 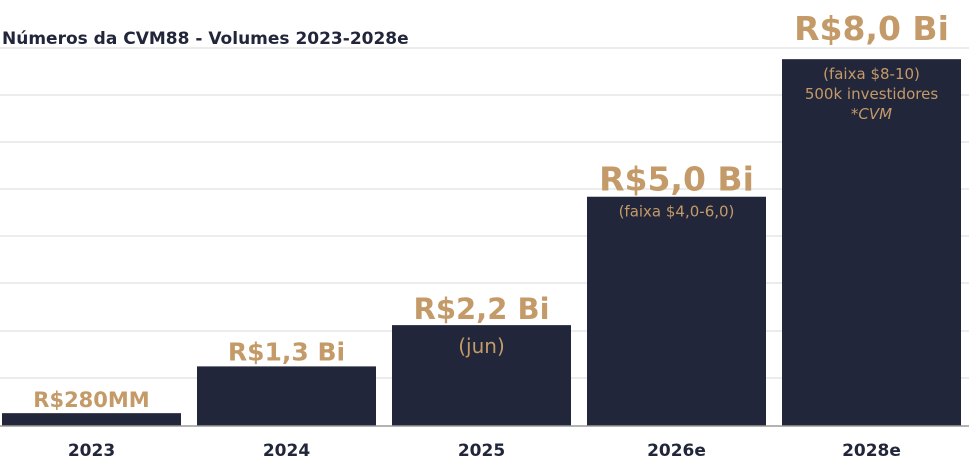 What do you see at coordinates (91, 419) in the screenshot?
I see `bar-2023` at bounding box center [91, 419].